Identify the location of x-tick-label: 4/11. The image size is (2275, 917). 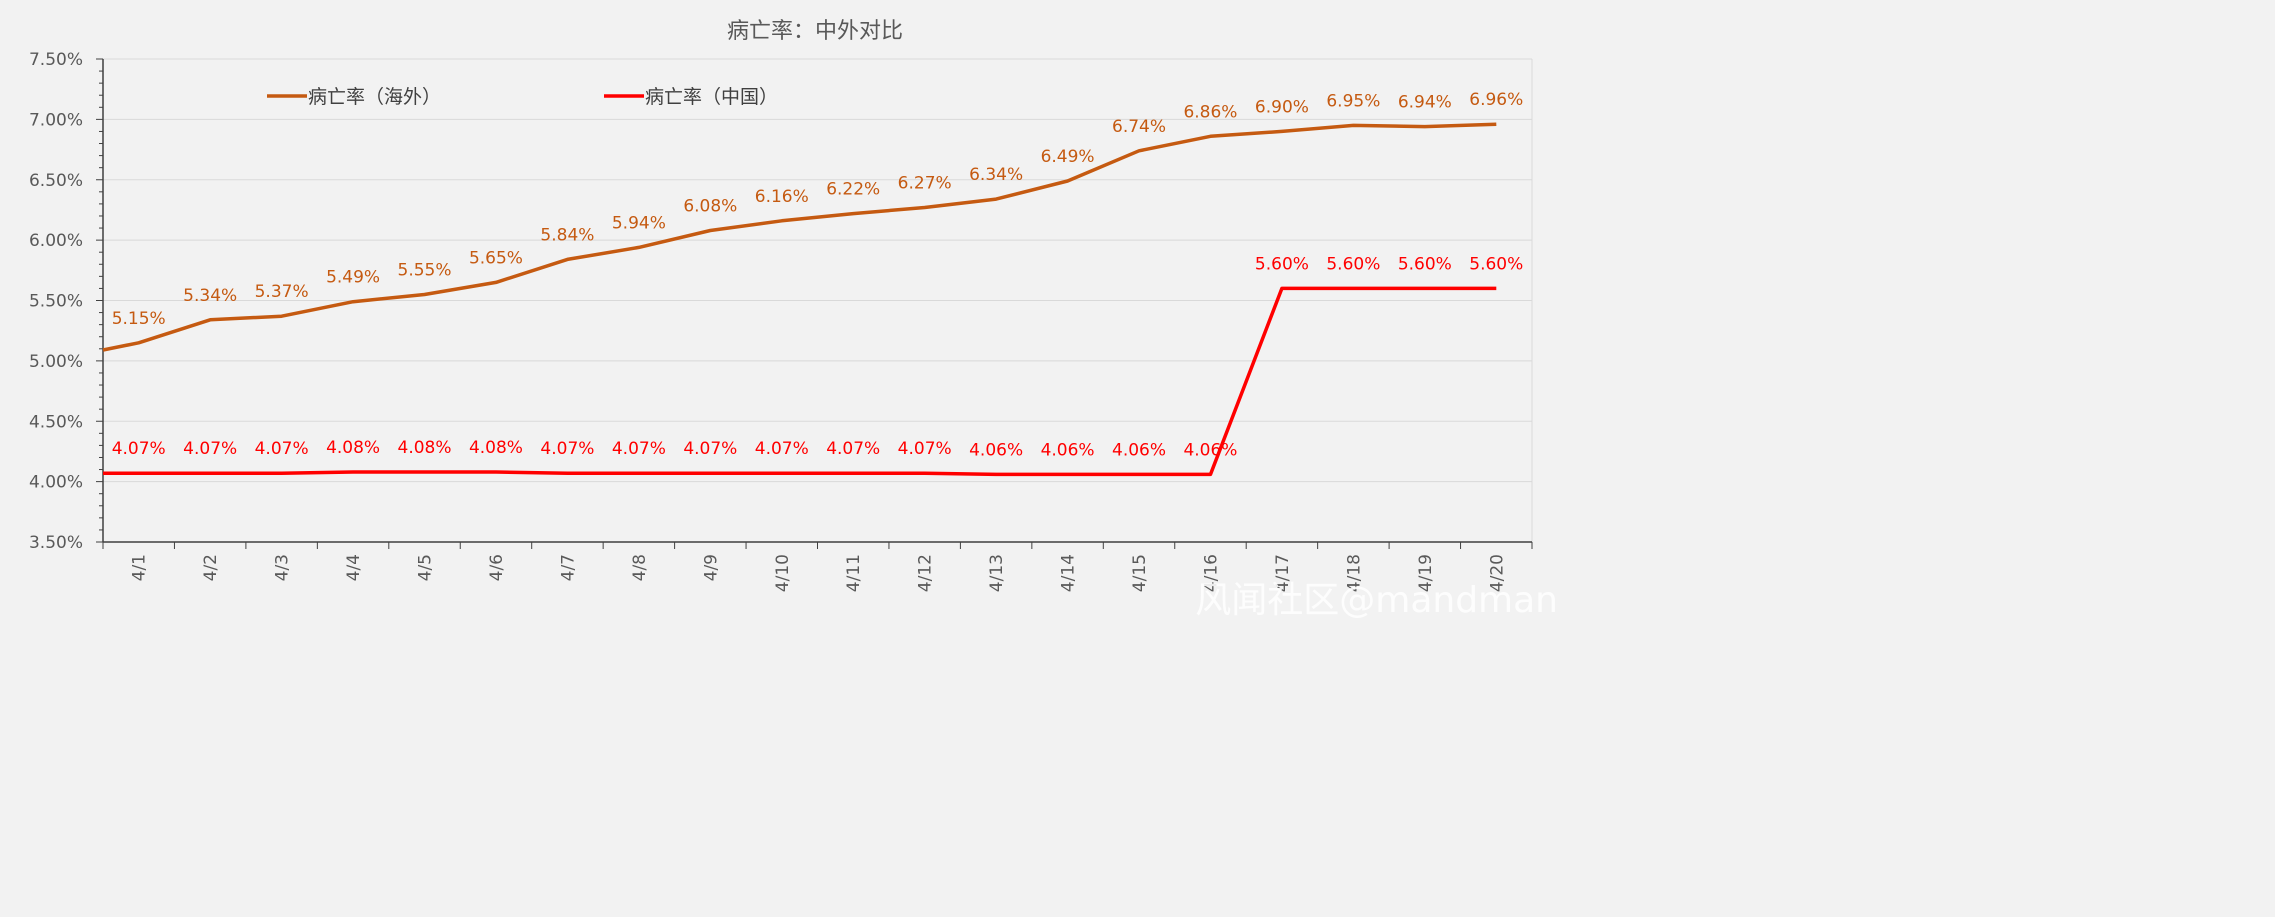
(854, 573).